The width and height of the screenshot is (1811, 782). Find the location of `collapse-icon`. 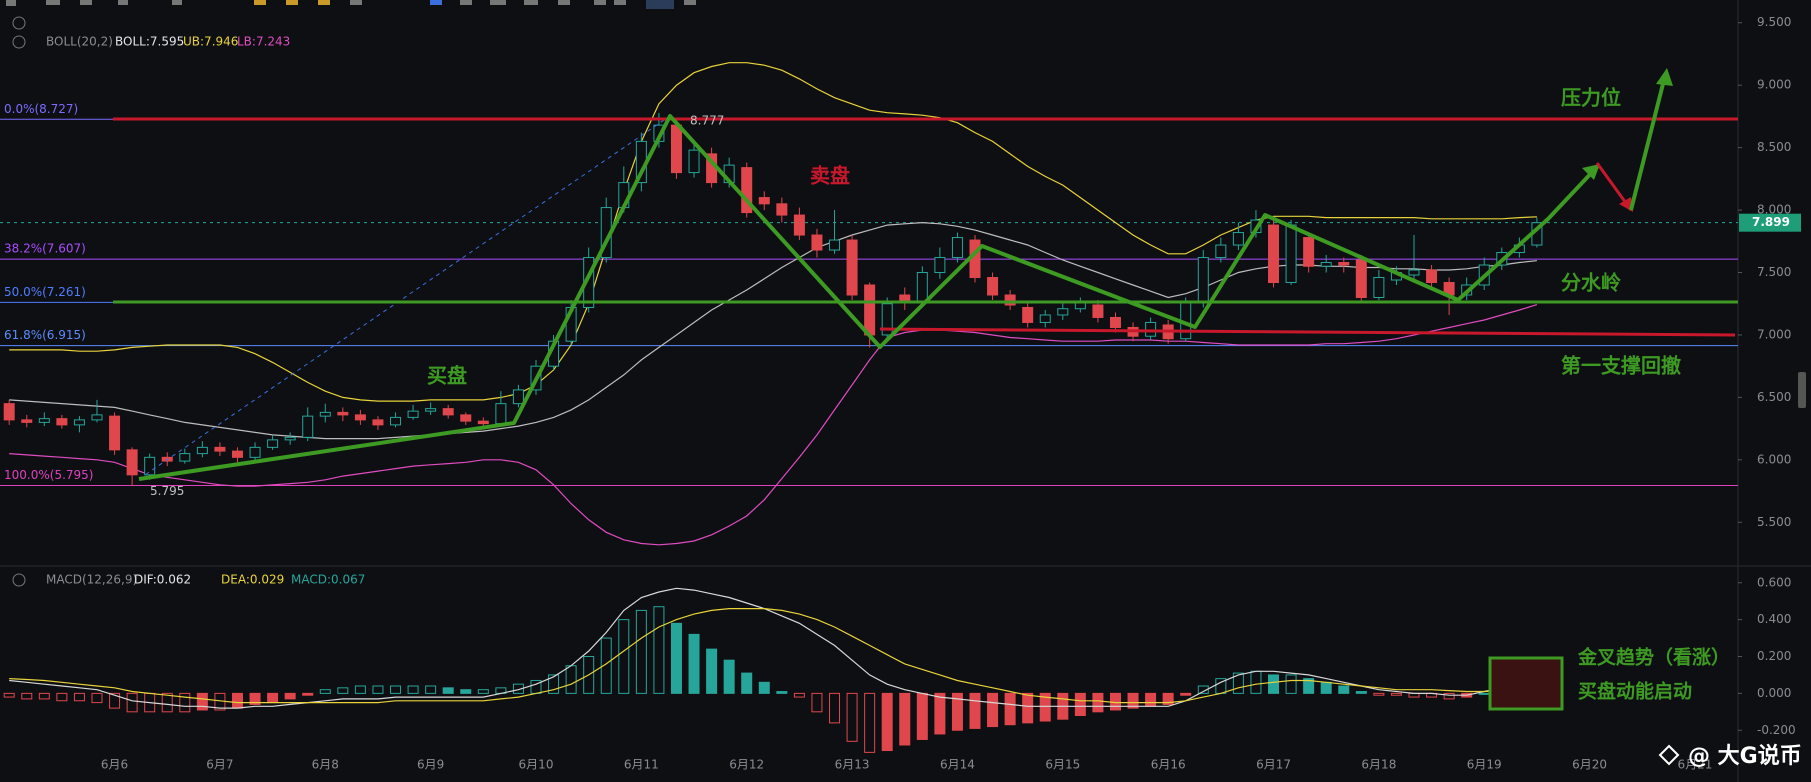

collapse-icon is located at coordinates (19, 23).